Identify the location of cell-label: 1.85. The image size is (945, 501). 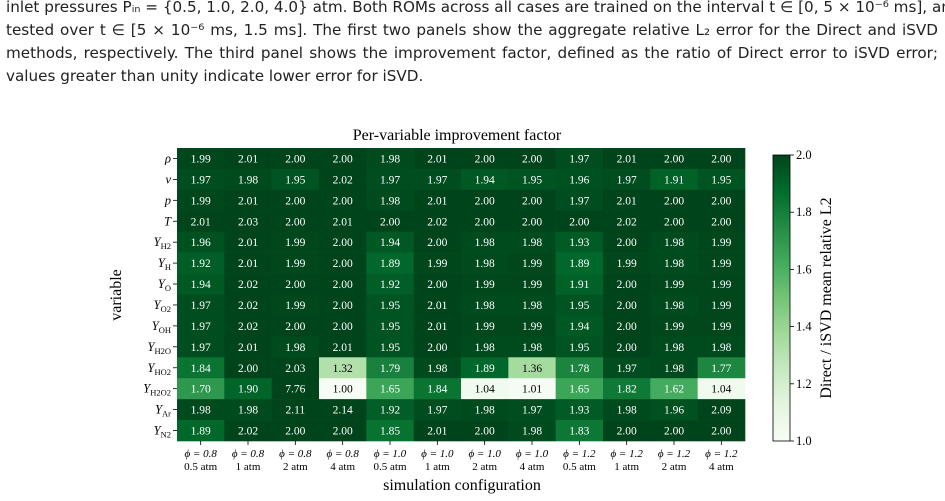
(390, 432).